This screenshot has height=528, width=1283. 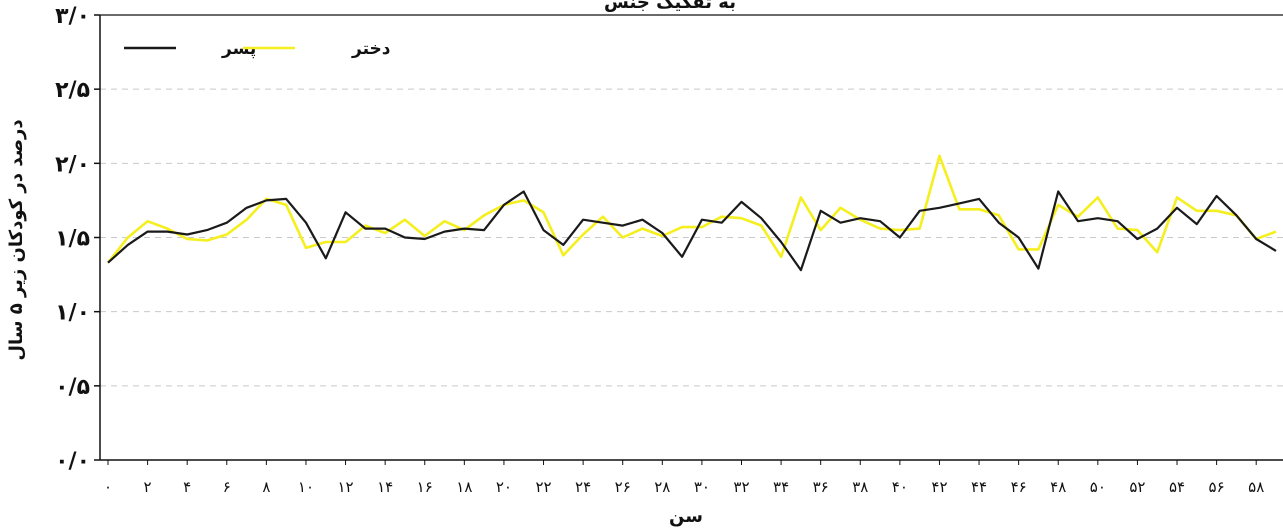 What do you see at coordinates (1256, 487) in the screenshot?
I see `x-tick-label-29: ۵۸` at bounding box center [1256, 487].